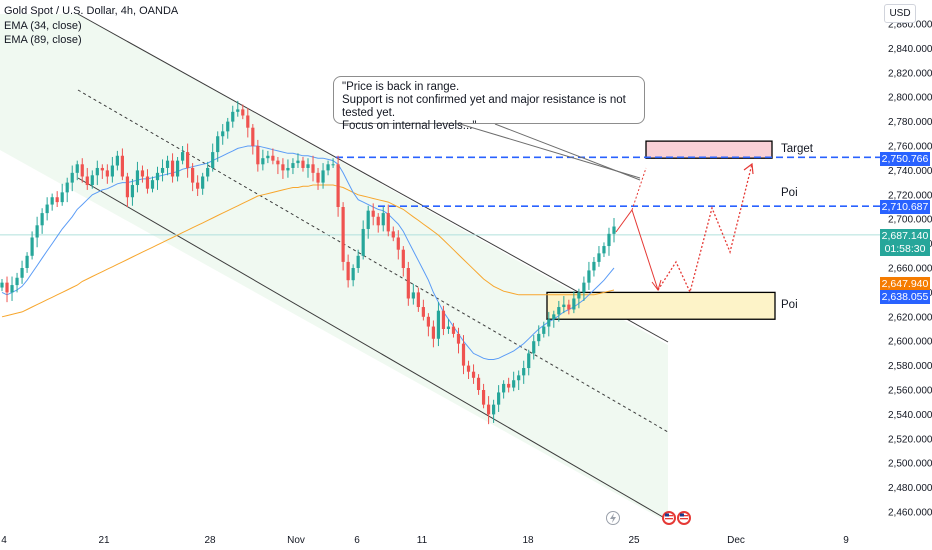 This screenshot has width=932, height=550. Describe the element at coordinates (910, 25) in the screenshot. I see `price-tick-label: 2,860.000` at that location.